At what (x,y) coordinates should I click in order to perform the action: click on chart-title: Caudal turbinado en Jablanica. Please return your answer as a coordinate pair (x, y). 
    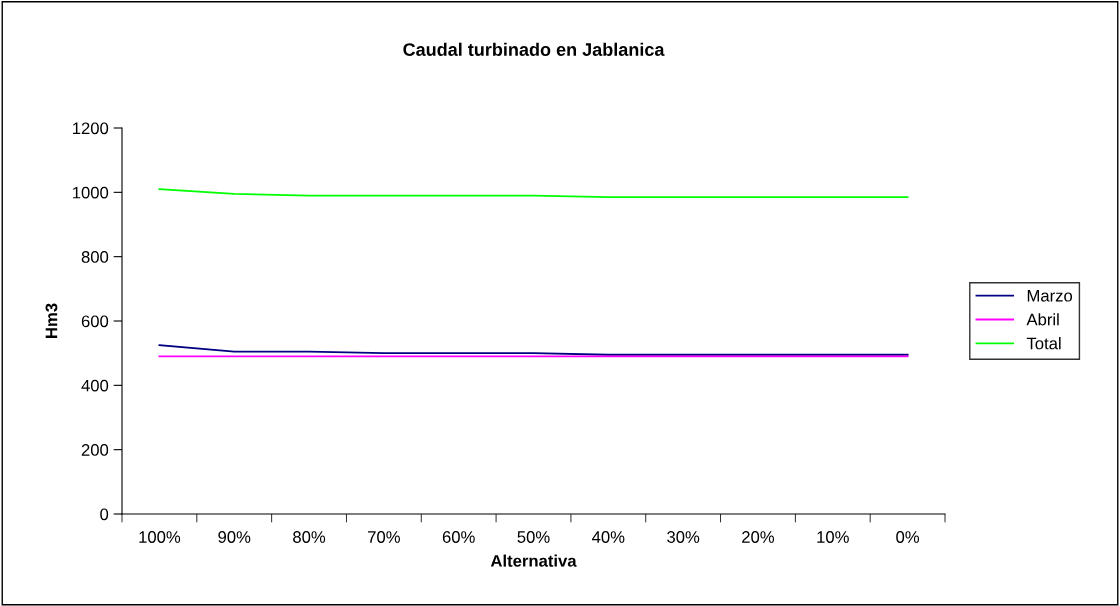
    Looking at the image, I should click on (534, 49).